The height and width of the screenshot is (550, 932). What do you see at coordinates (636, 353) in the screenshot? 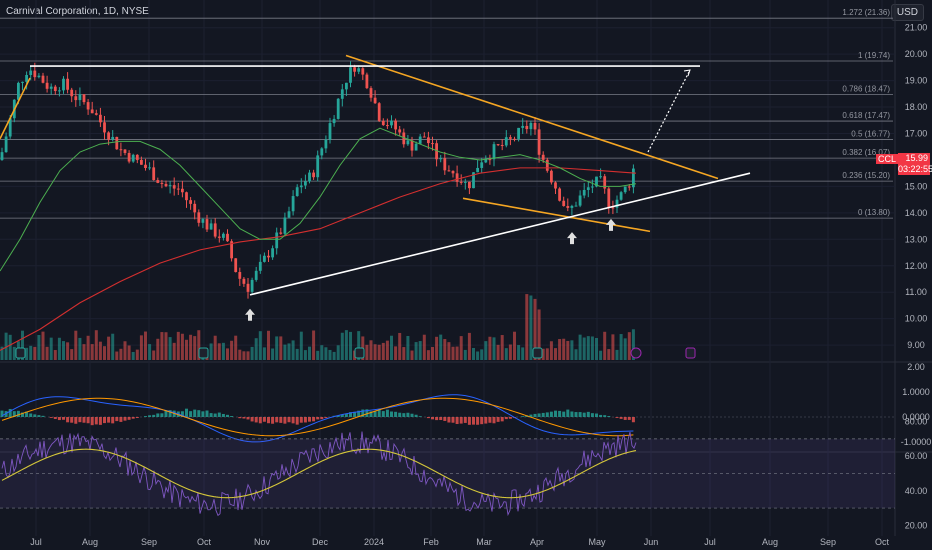
I see `dividend-marker-icon` at bounding box center [636, 353].